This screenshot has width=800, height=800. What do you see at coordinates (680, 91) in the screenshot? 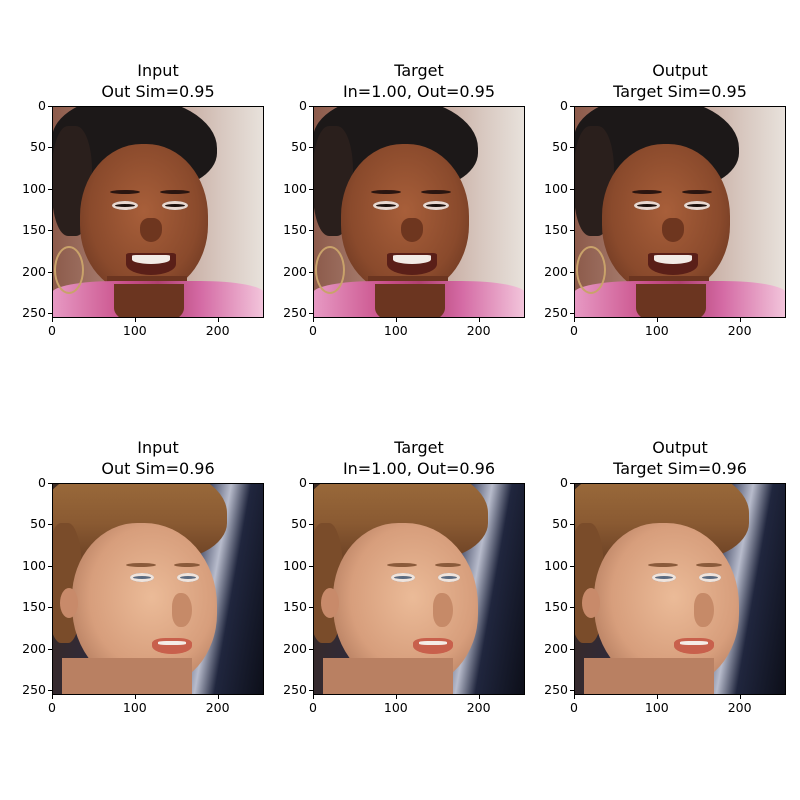
I see `subplot-title-line2: Target Sim=0.95` at bounding box center [680, 91].